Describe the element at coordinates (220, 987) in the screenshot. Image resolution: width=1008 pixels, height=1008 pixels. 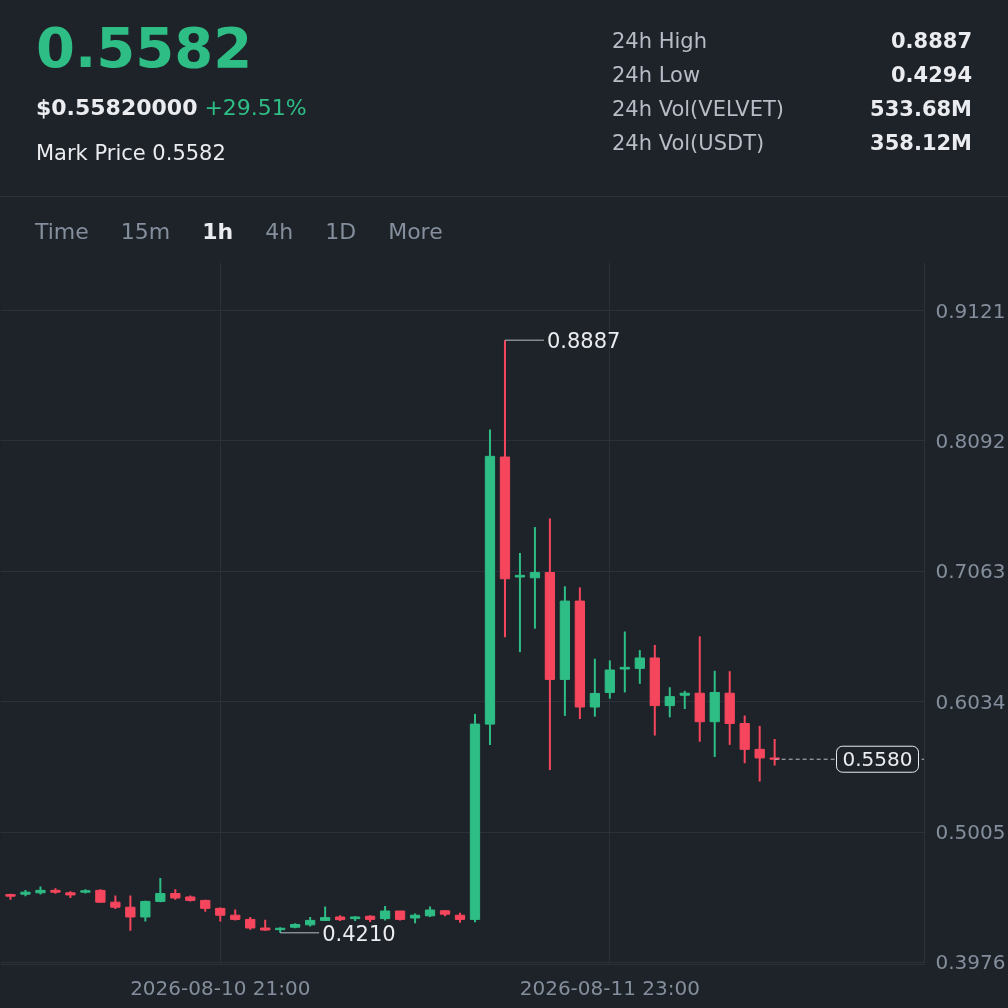
I see `x-tick-label: 2026-08-10 21:00` at that location.